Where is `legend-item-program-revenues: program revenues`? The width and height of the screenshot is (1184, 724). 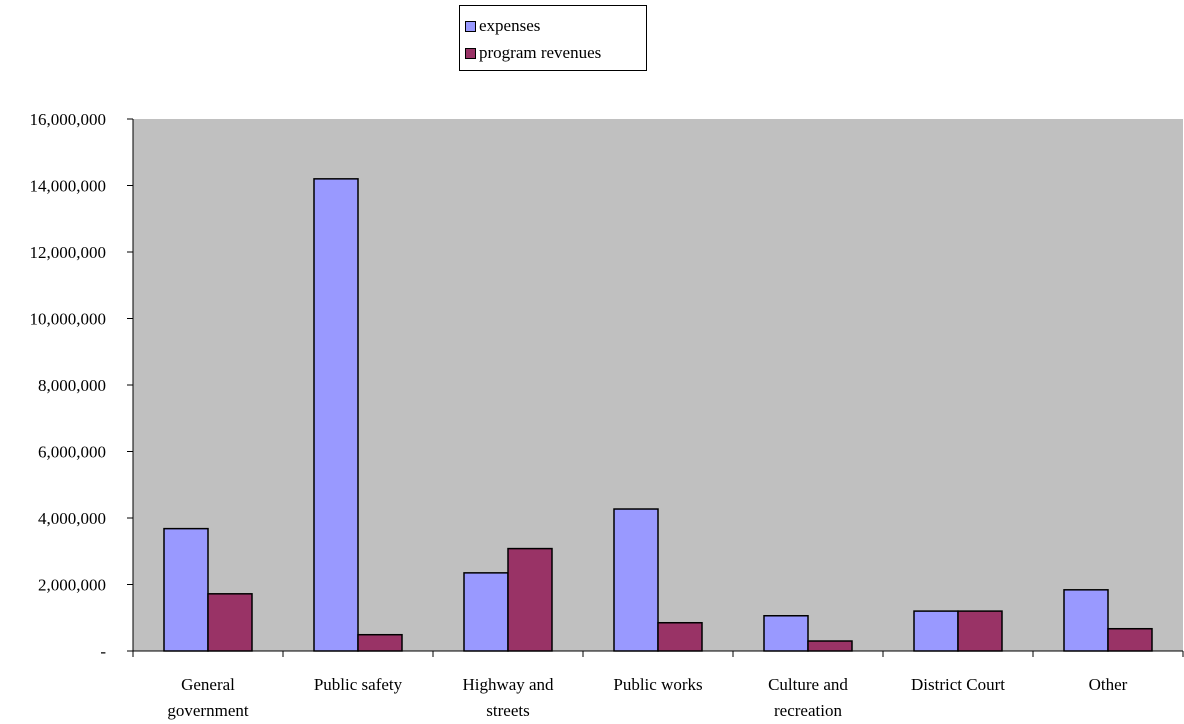 legend-item-program-revenues: program revenues is located at coordinates (533, 53).